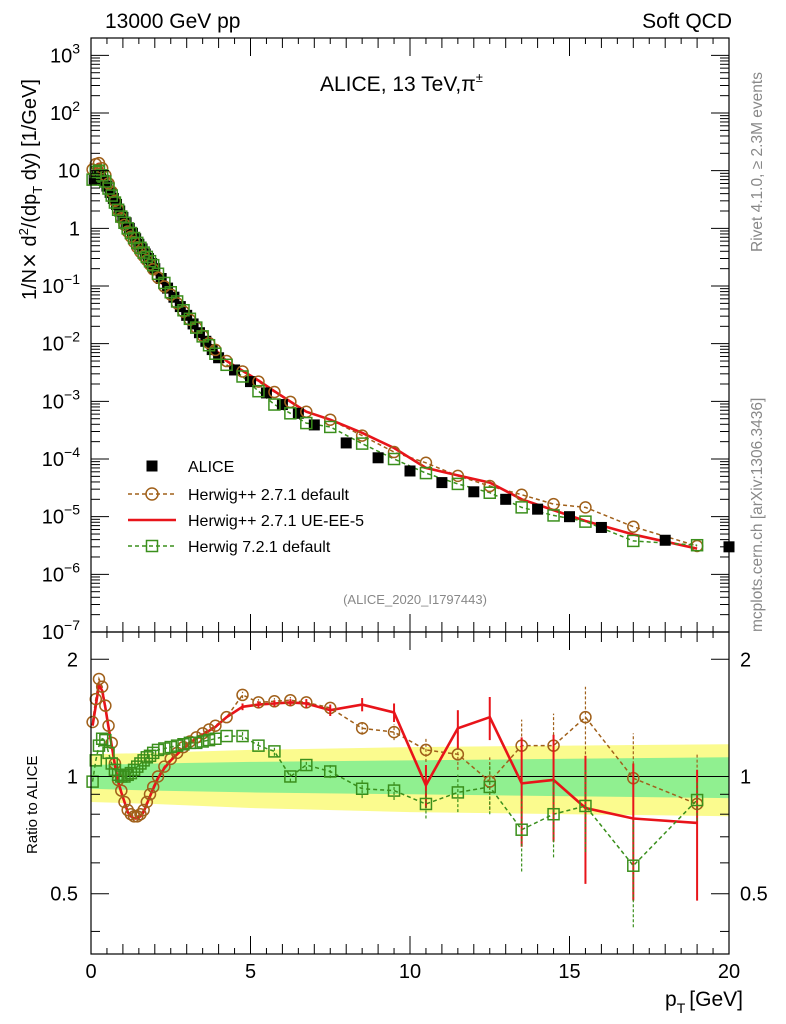 The width and height of the screenshot is (786, 1024). I want to click on legend-item-herwigpp-default: Herwig++ 2.7.1 default, so click(239, 495).